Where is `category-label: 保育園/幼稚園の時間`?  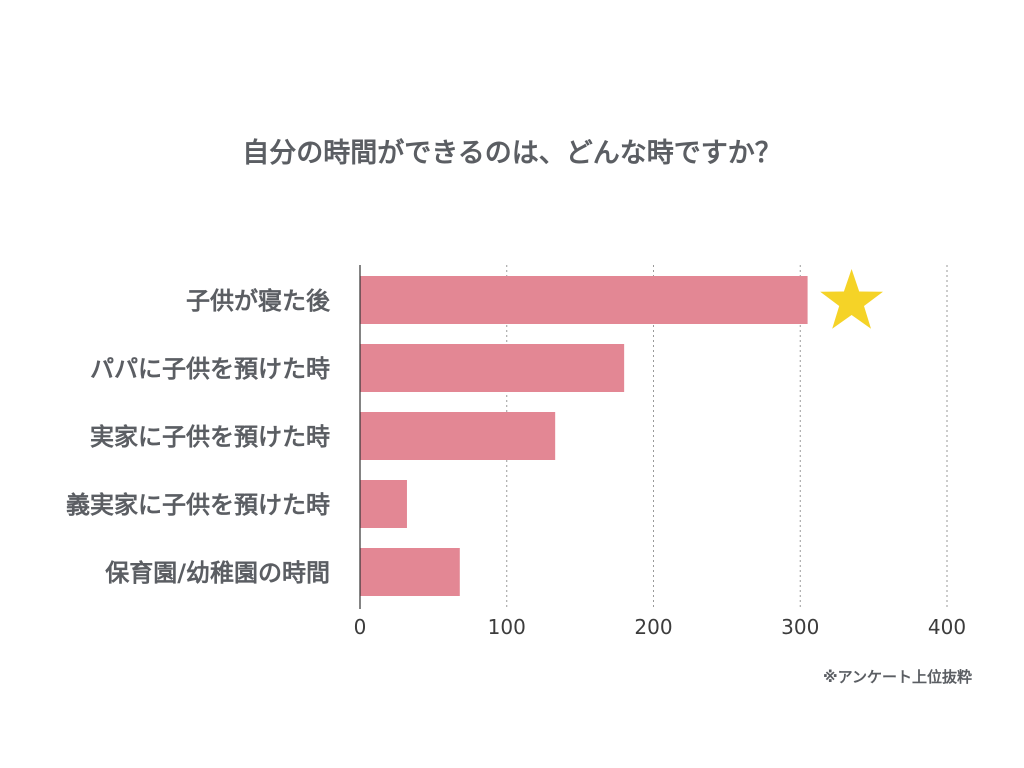 category-label: 保育園/幼稚園の時間 is located at coordinates (217, 573).